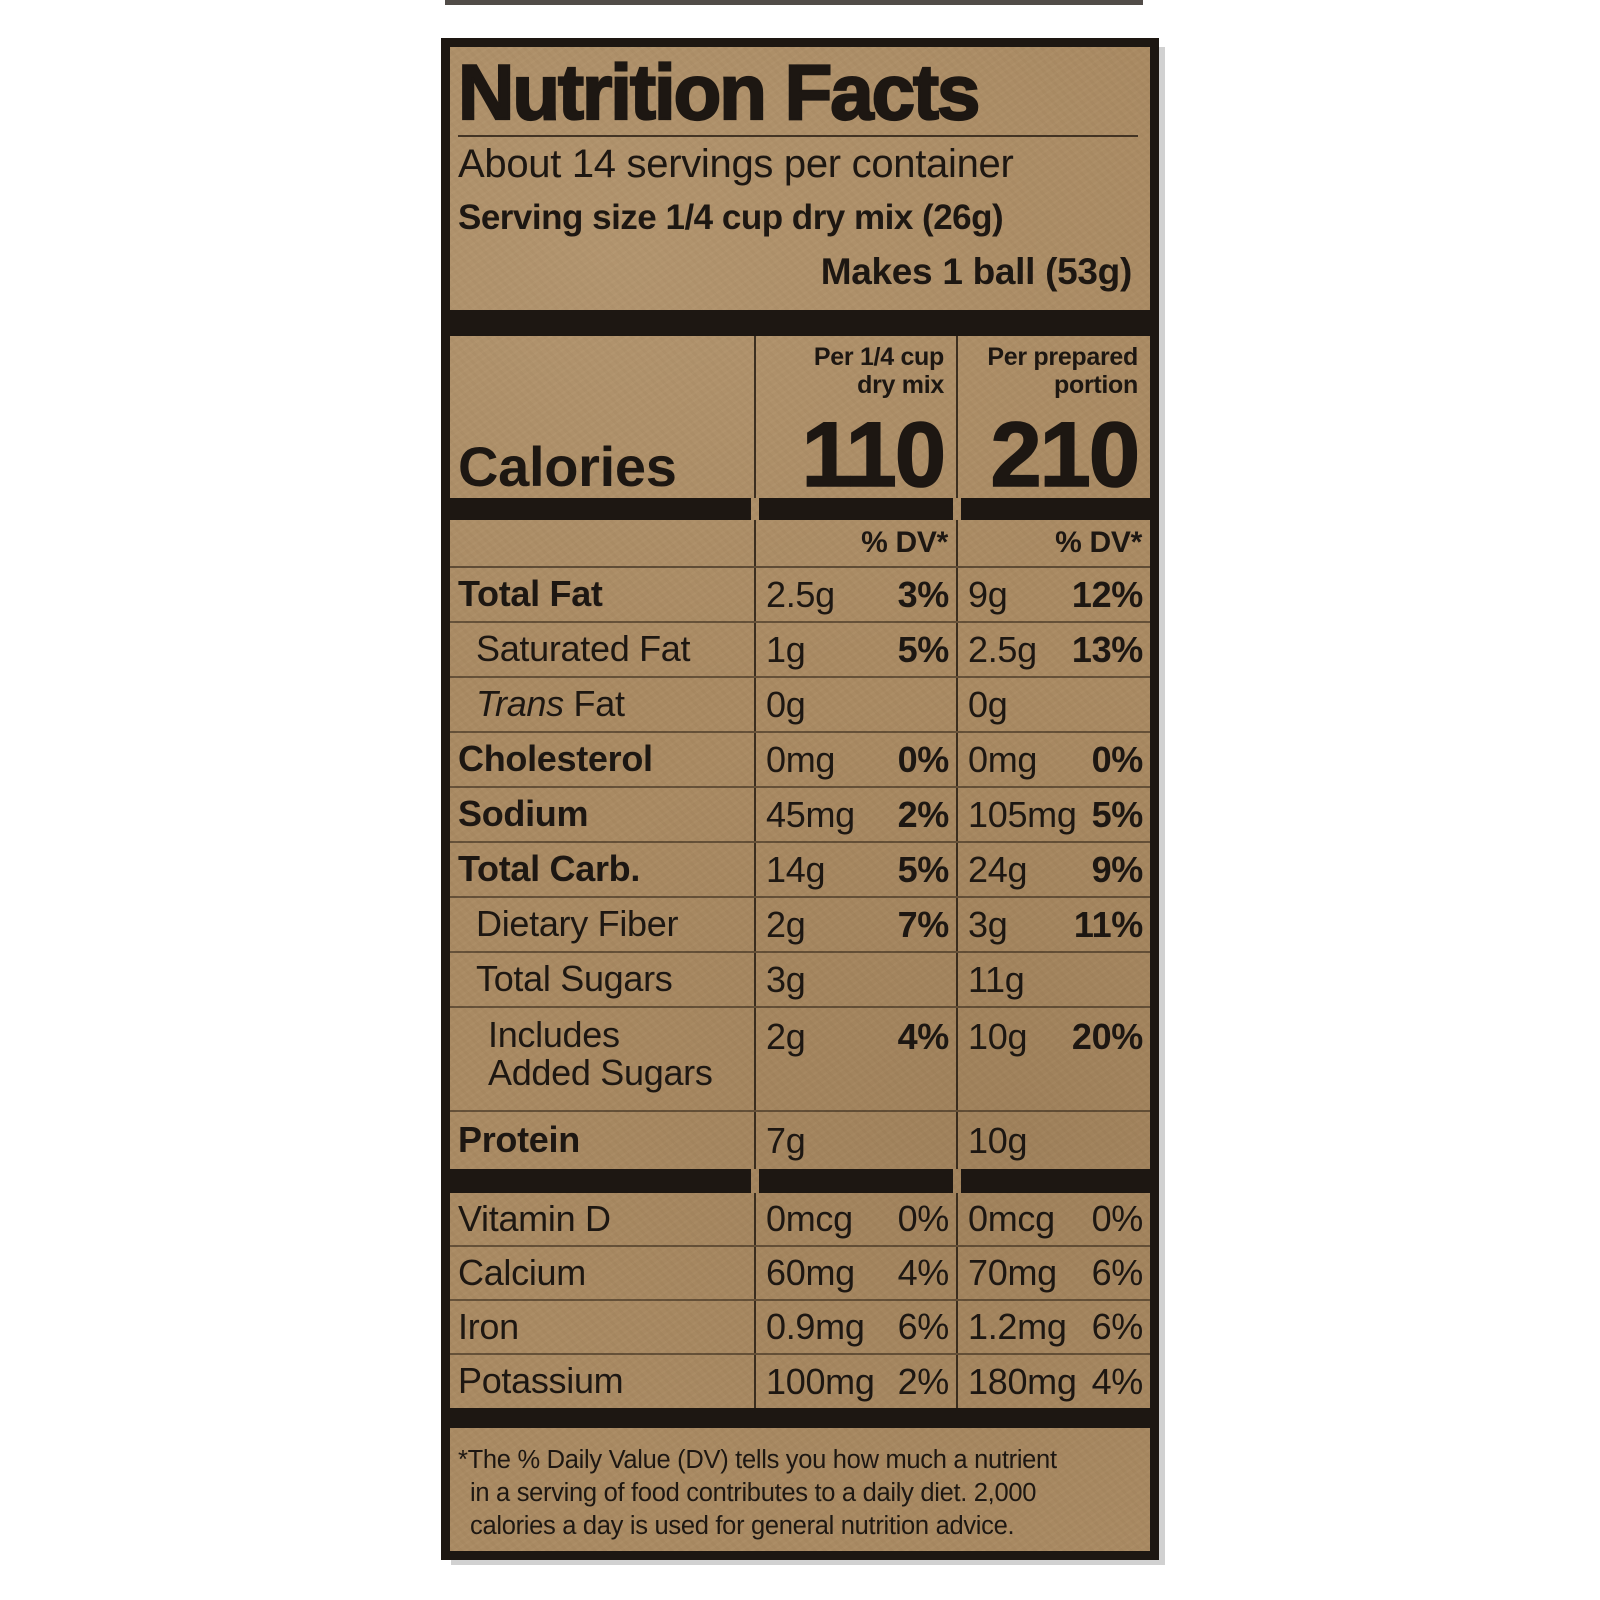 This screenshot has height=1600, width=1600. What do you see at coordinates (523, 814) in the screenshot?
I see `nutrient-name: Sodium` at bounding box center [523, 814].